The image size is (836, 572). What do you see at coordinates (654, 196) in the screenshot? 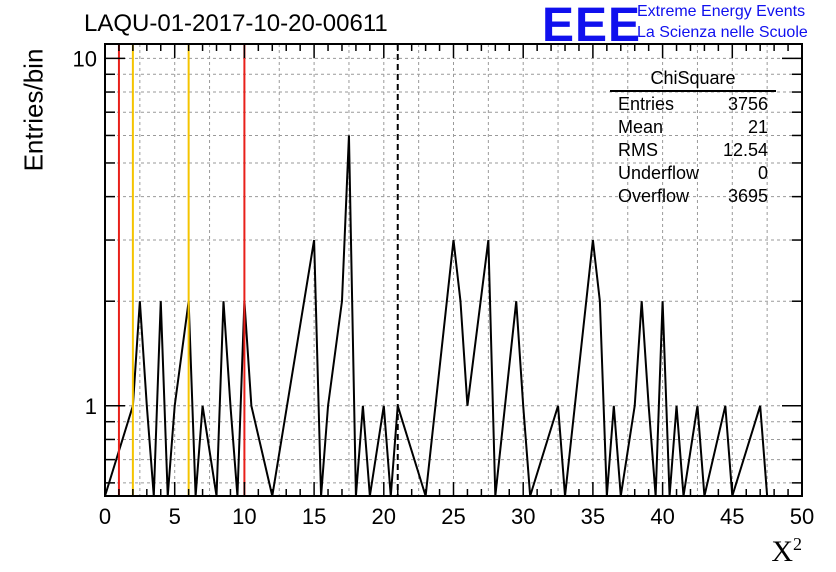
I see `stat-label: Overflow` at bounding box center [654, 196].